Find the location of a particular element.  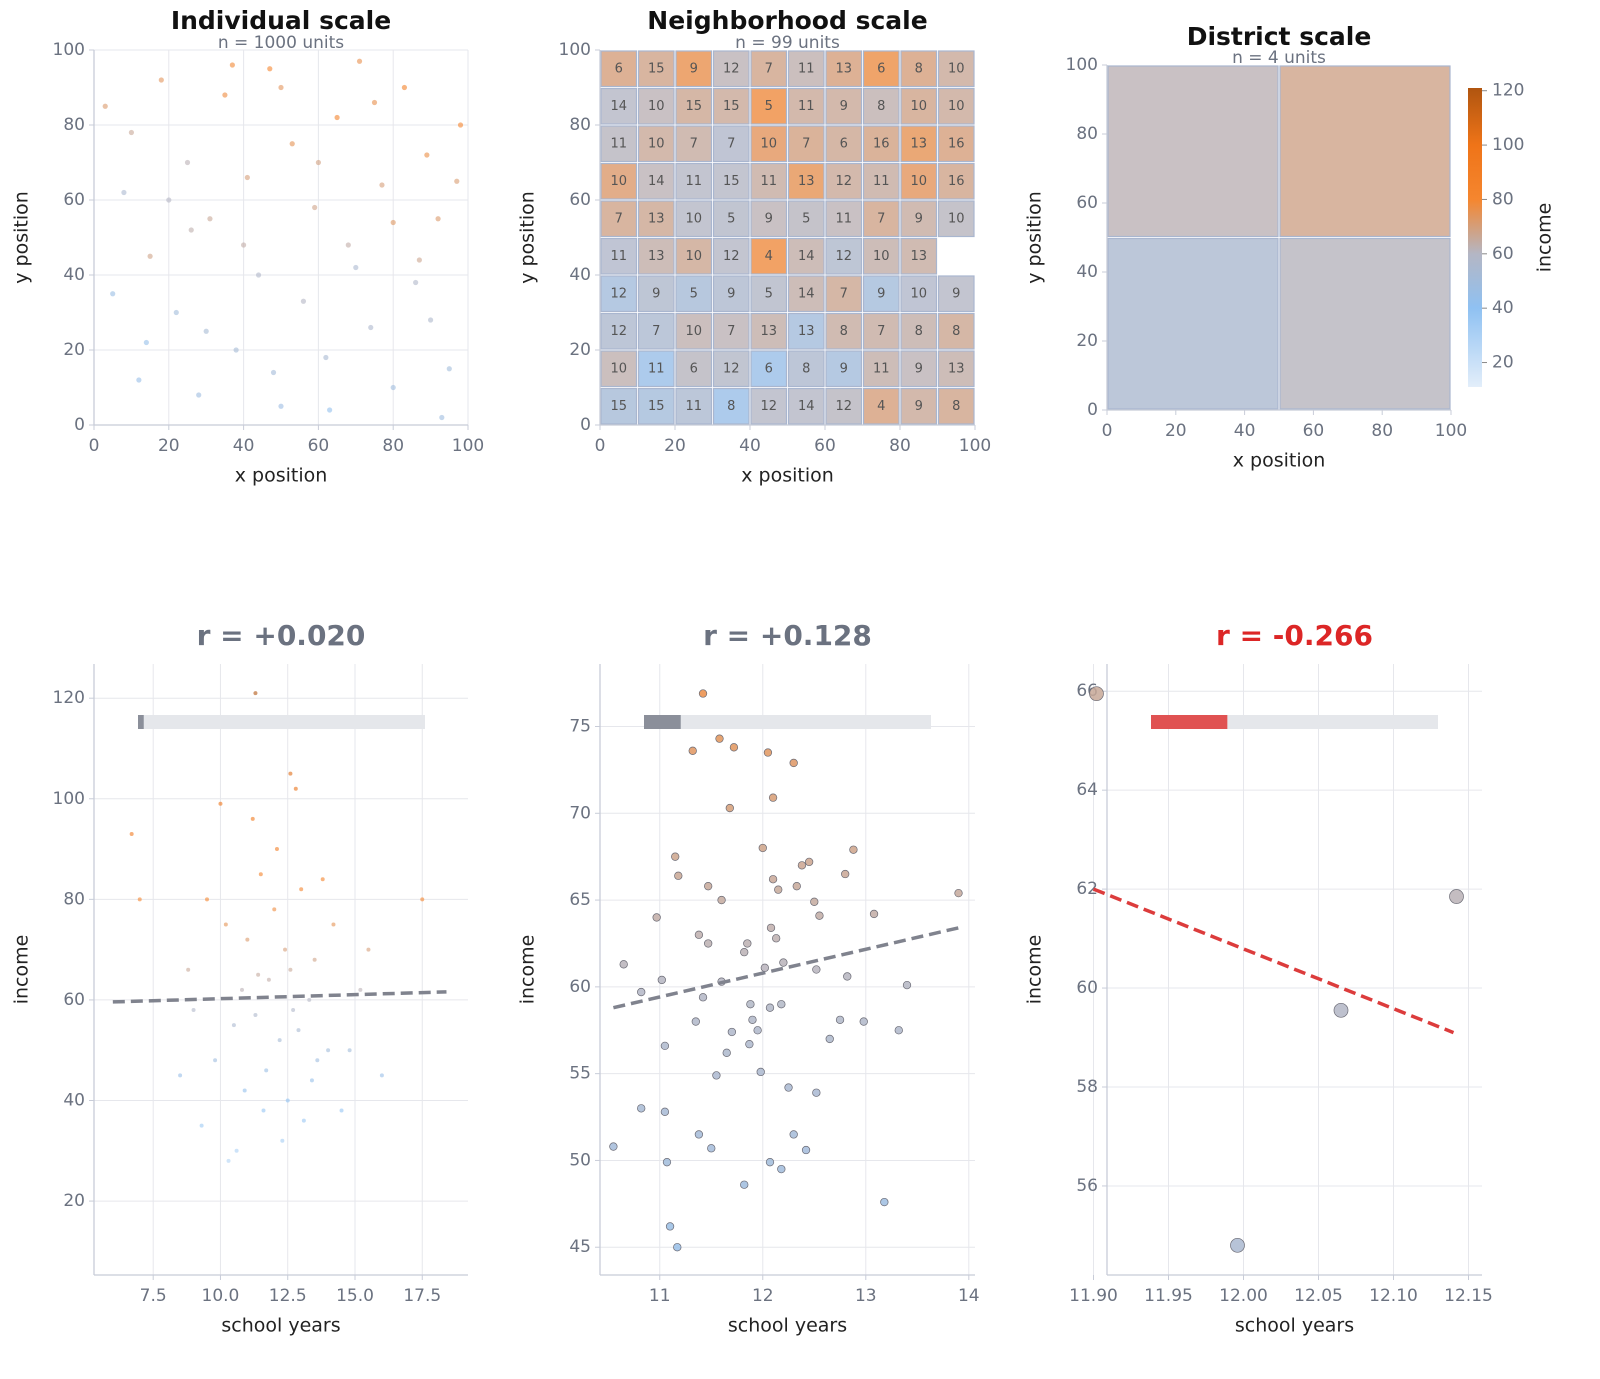

cell-count: 6 is located at coordinates (844, 143).